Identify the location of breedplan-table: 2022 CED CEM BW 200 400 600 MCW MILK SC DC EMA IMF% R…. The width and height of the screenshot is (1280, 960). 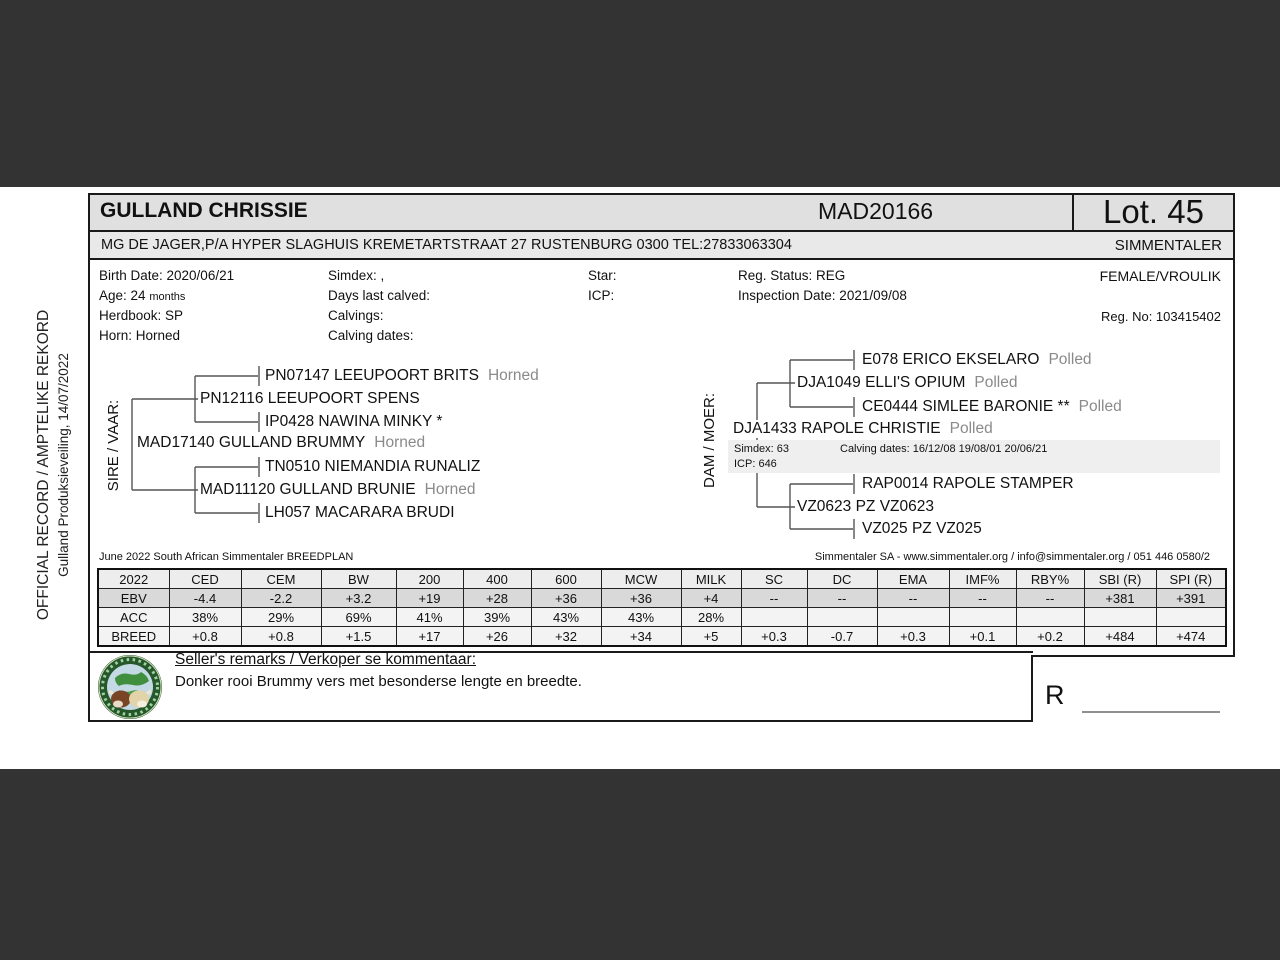
(662, 607).